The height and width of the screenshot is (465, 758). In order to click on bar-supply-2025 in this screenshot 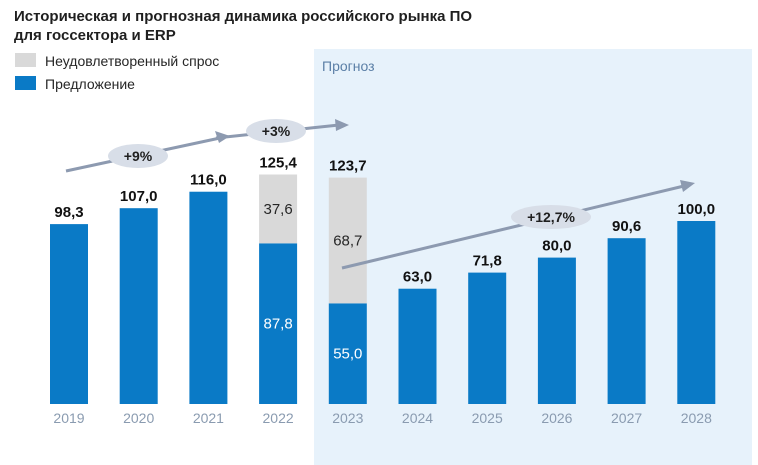, I will do `click(487, 338)`.